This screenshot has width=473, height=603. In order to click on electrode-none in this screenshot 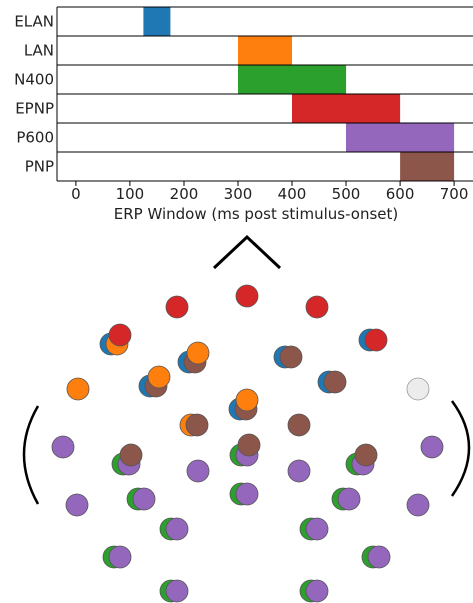, I will do `click(418, 389)`.